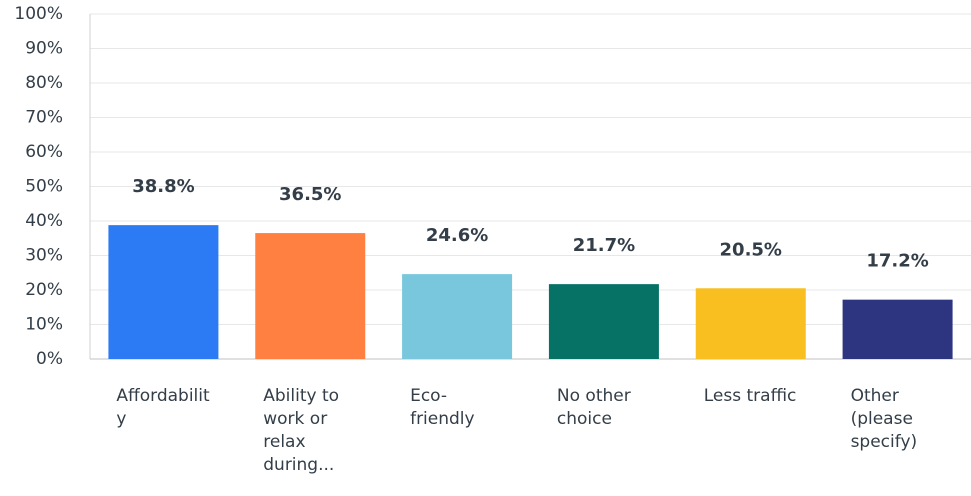 The image size is (971, 496). I want to click on value-label: 17.2%, so click(897, 261).